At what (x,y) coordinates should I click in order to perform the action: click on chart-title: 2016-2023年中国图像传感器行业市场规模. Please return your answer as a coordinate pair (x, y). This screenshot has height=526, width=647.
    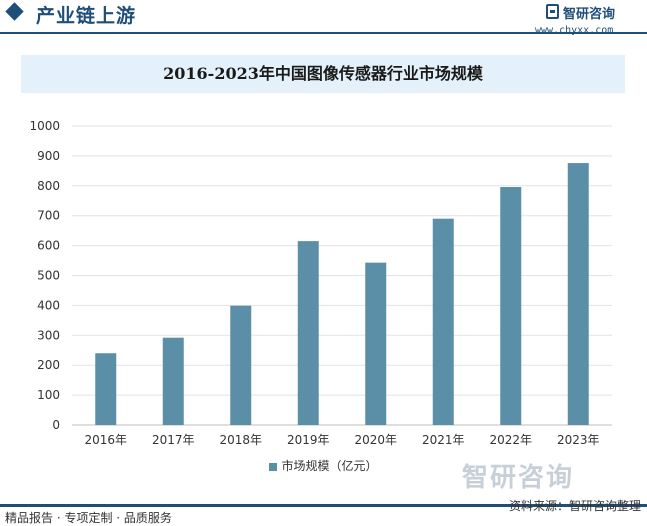
    Looking at the image, I should click on (323, 73).